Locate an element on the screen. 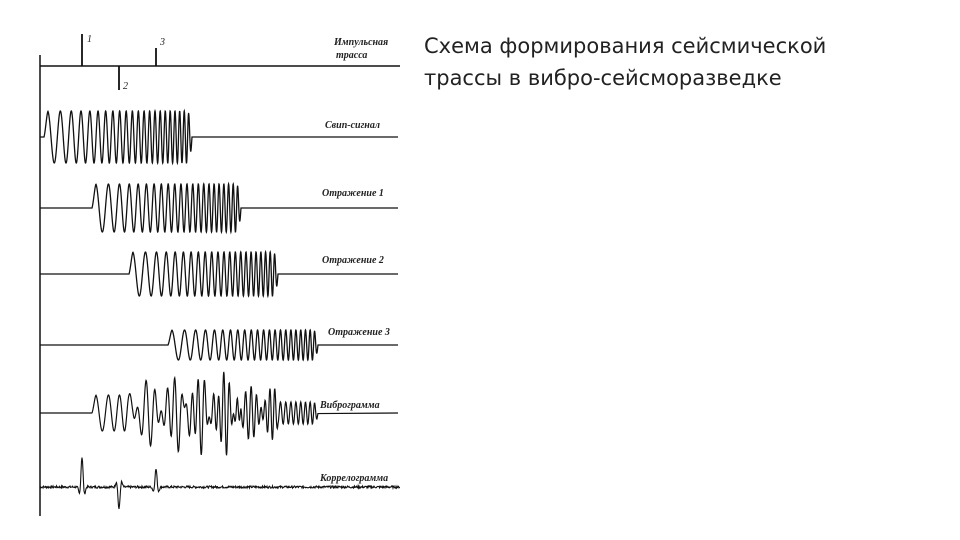 This screenshot has width=960, height=540. trace-reflection-2: Отражение 2 is located at coordinates (219, 274).